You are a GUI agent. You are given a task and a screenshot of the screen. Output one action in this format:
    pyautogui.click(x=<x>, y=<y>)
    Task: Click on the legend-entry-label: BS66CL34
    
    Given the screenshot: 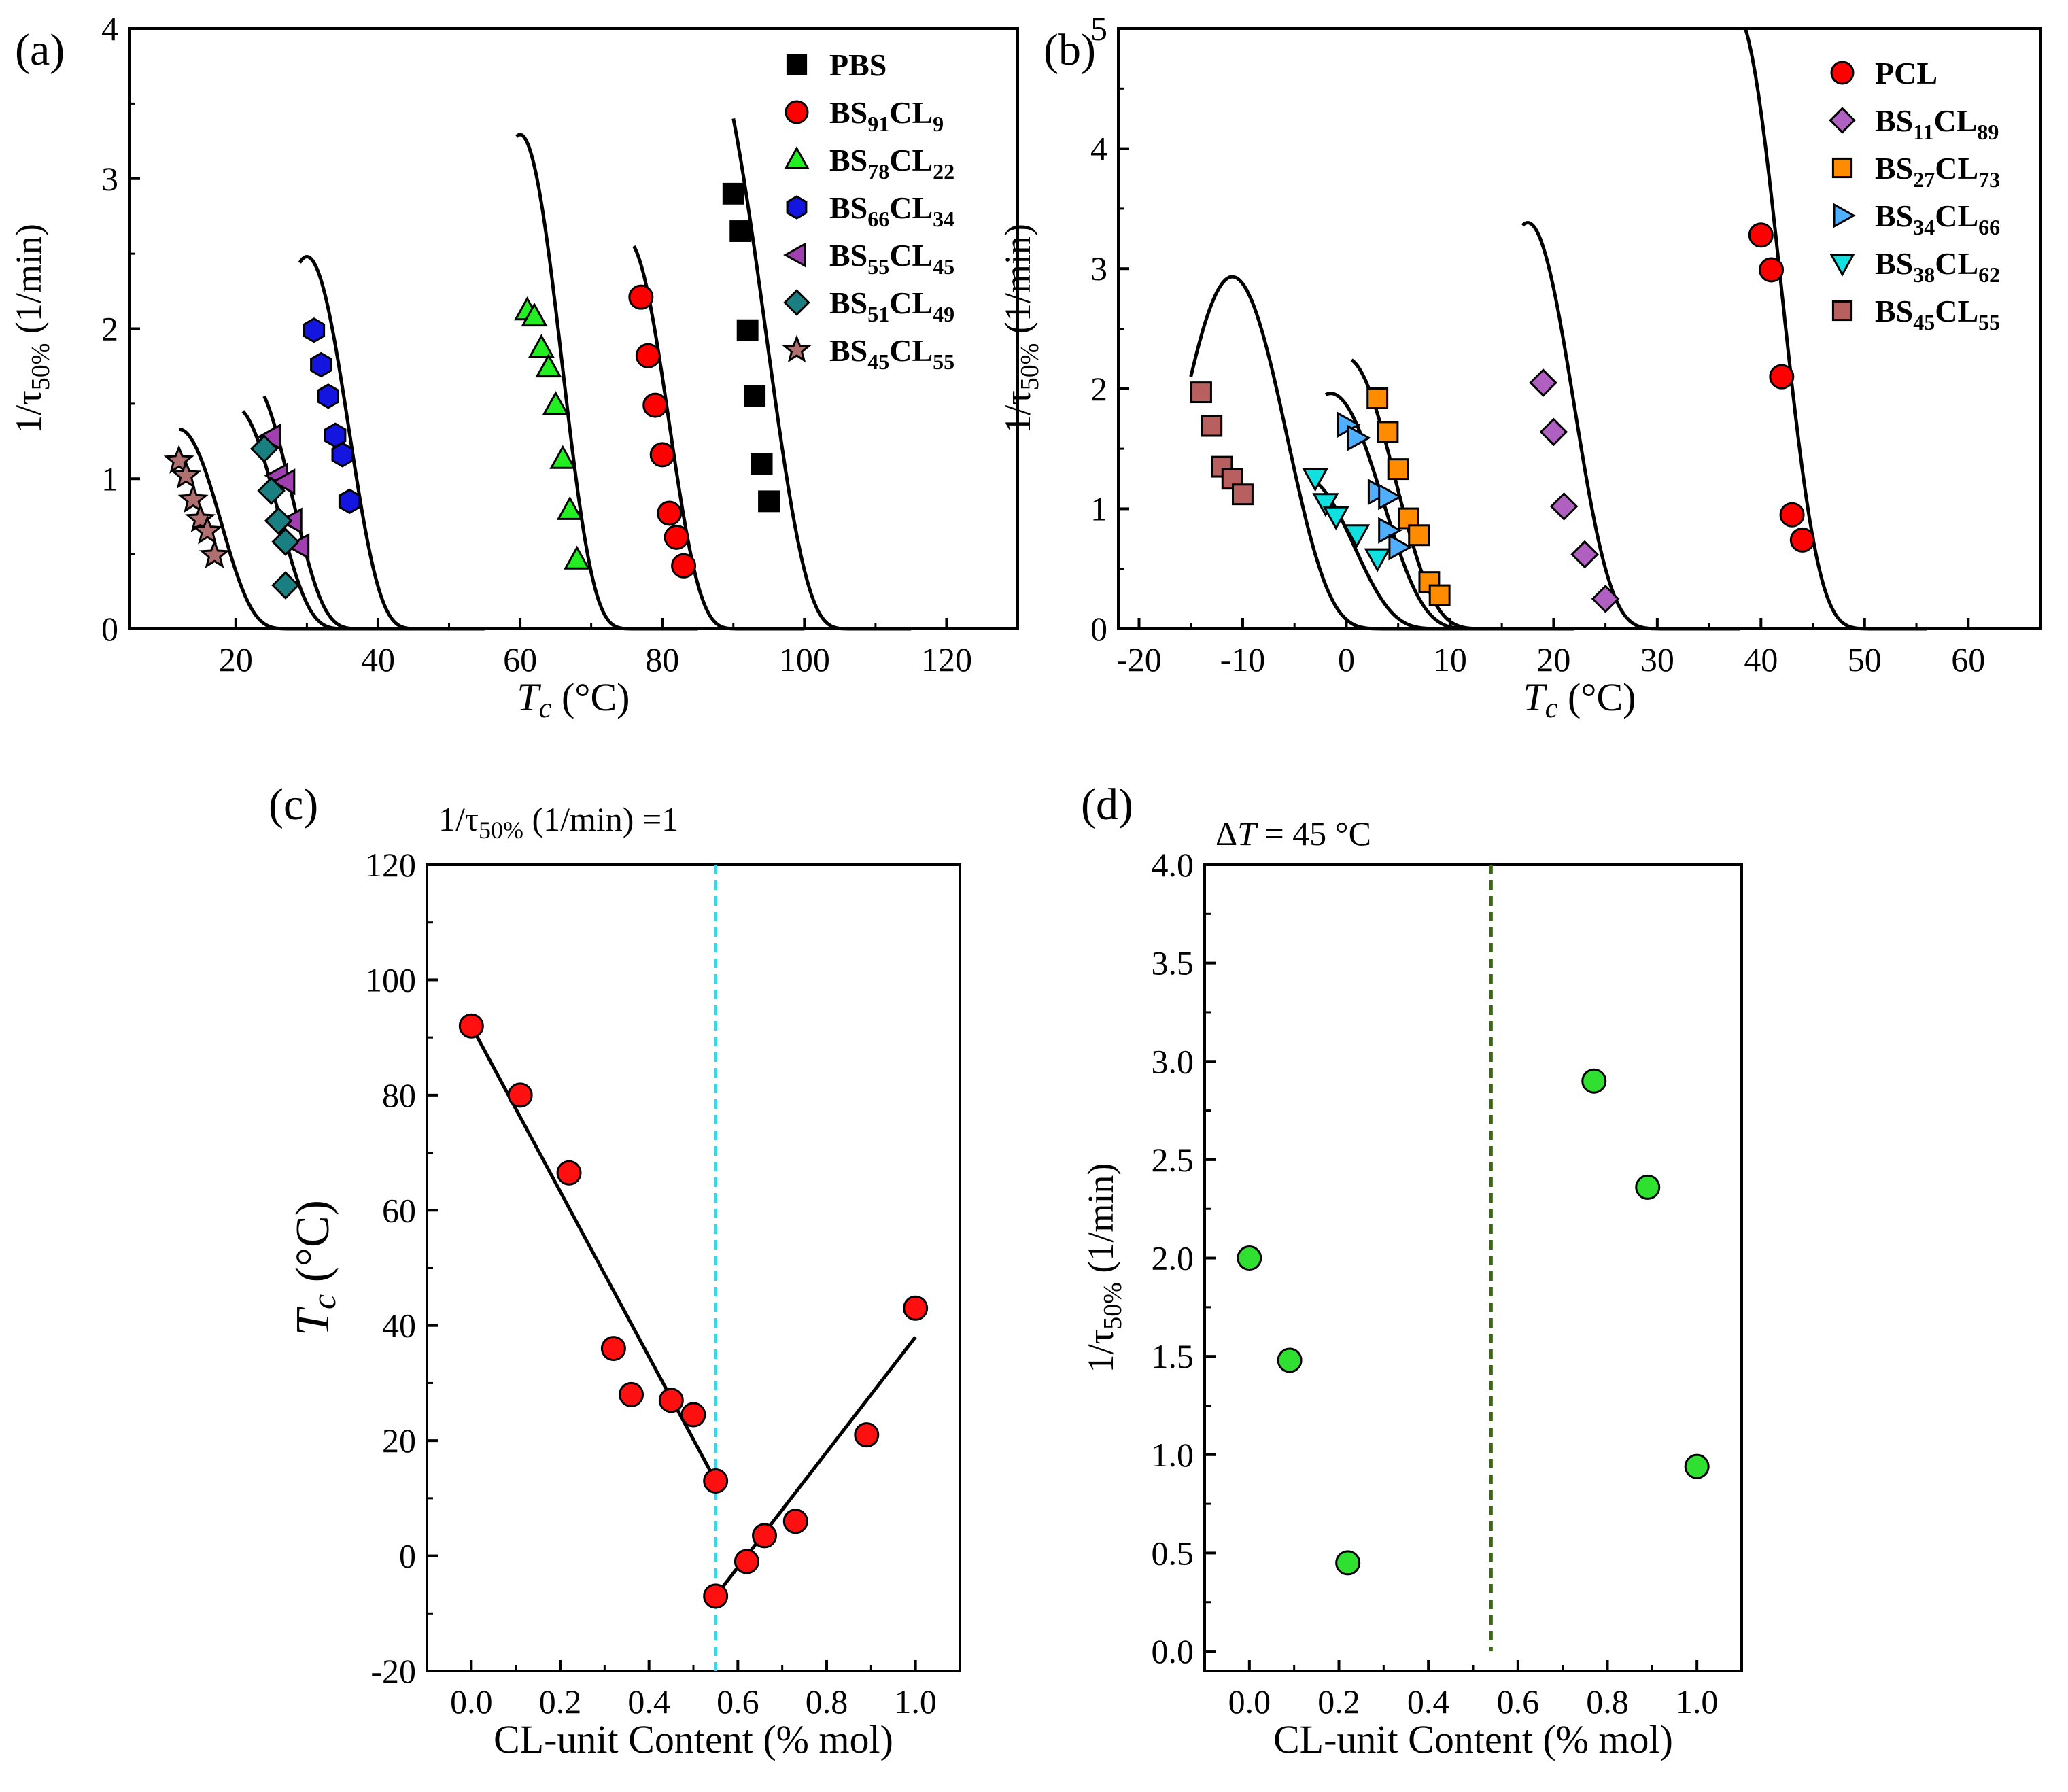 What is the action you would take?
    pyautogui.click(x=891, y=210)
    